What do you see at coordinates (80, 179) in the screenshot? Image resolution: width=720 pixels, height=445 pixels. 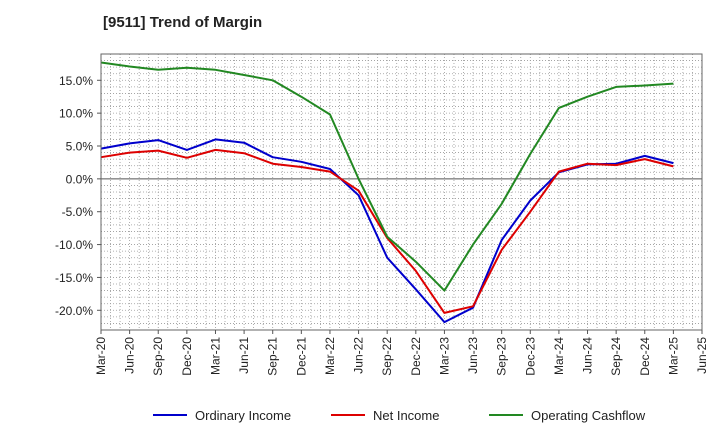 I see `y-tick-label: 0.0%` at bounding box center [80, 179].